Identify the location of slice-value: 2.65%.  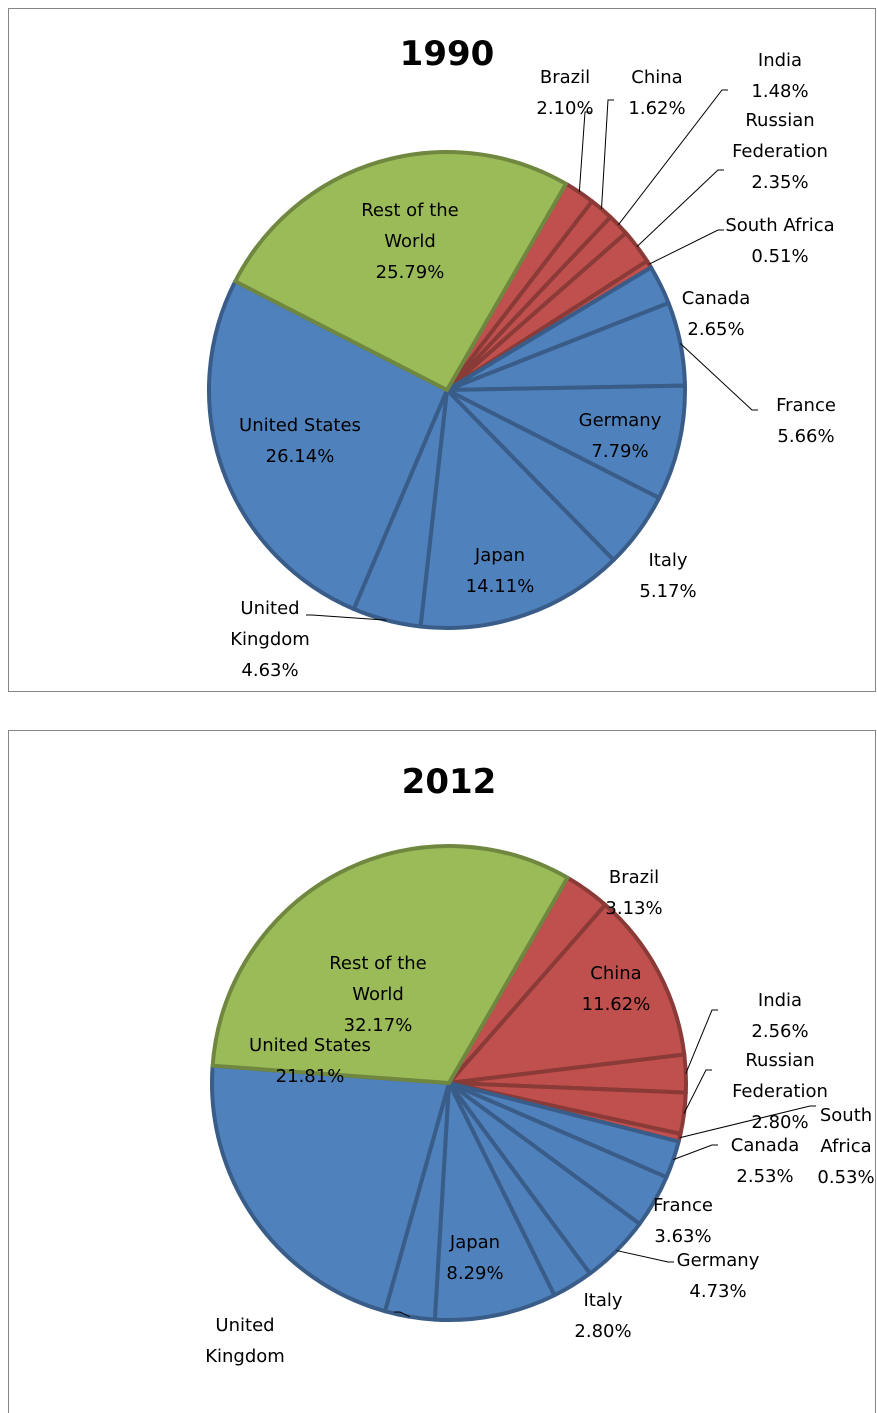
(716, 329).